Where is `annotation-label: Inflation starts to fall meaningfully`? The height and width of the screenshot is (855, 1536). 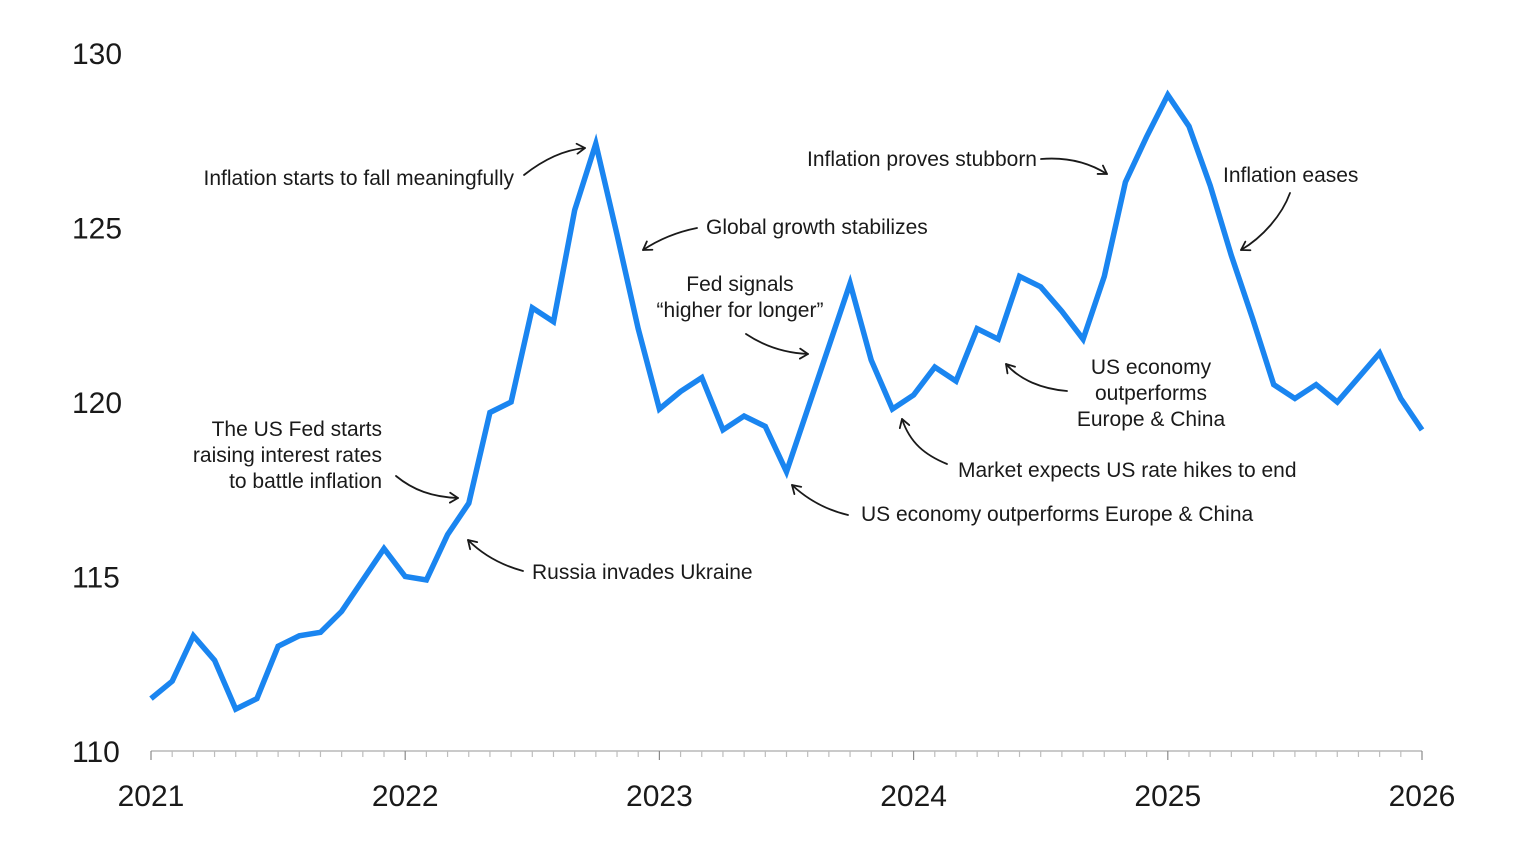 annotation-label: Inflation starts to fall meaningfully is located at coordinates (359, 178).